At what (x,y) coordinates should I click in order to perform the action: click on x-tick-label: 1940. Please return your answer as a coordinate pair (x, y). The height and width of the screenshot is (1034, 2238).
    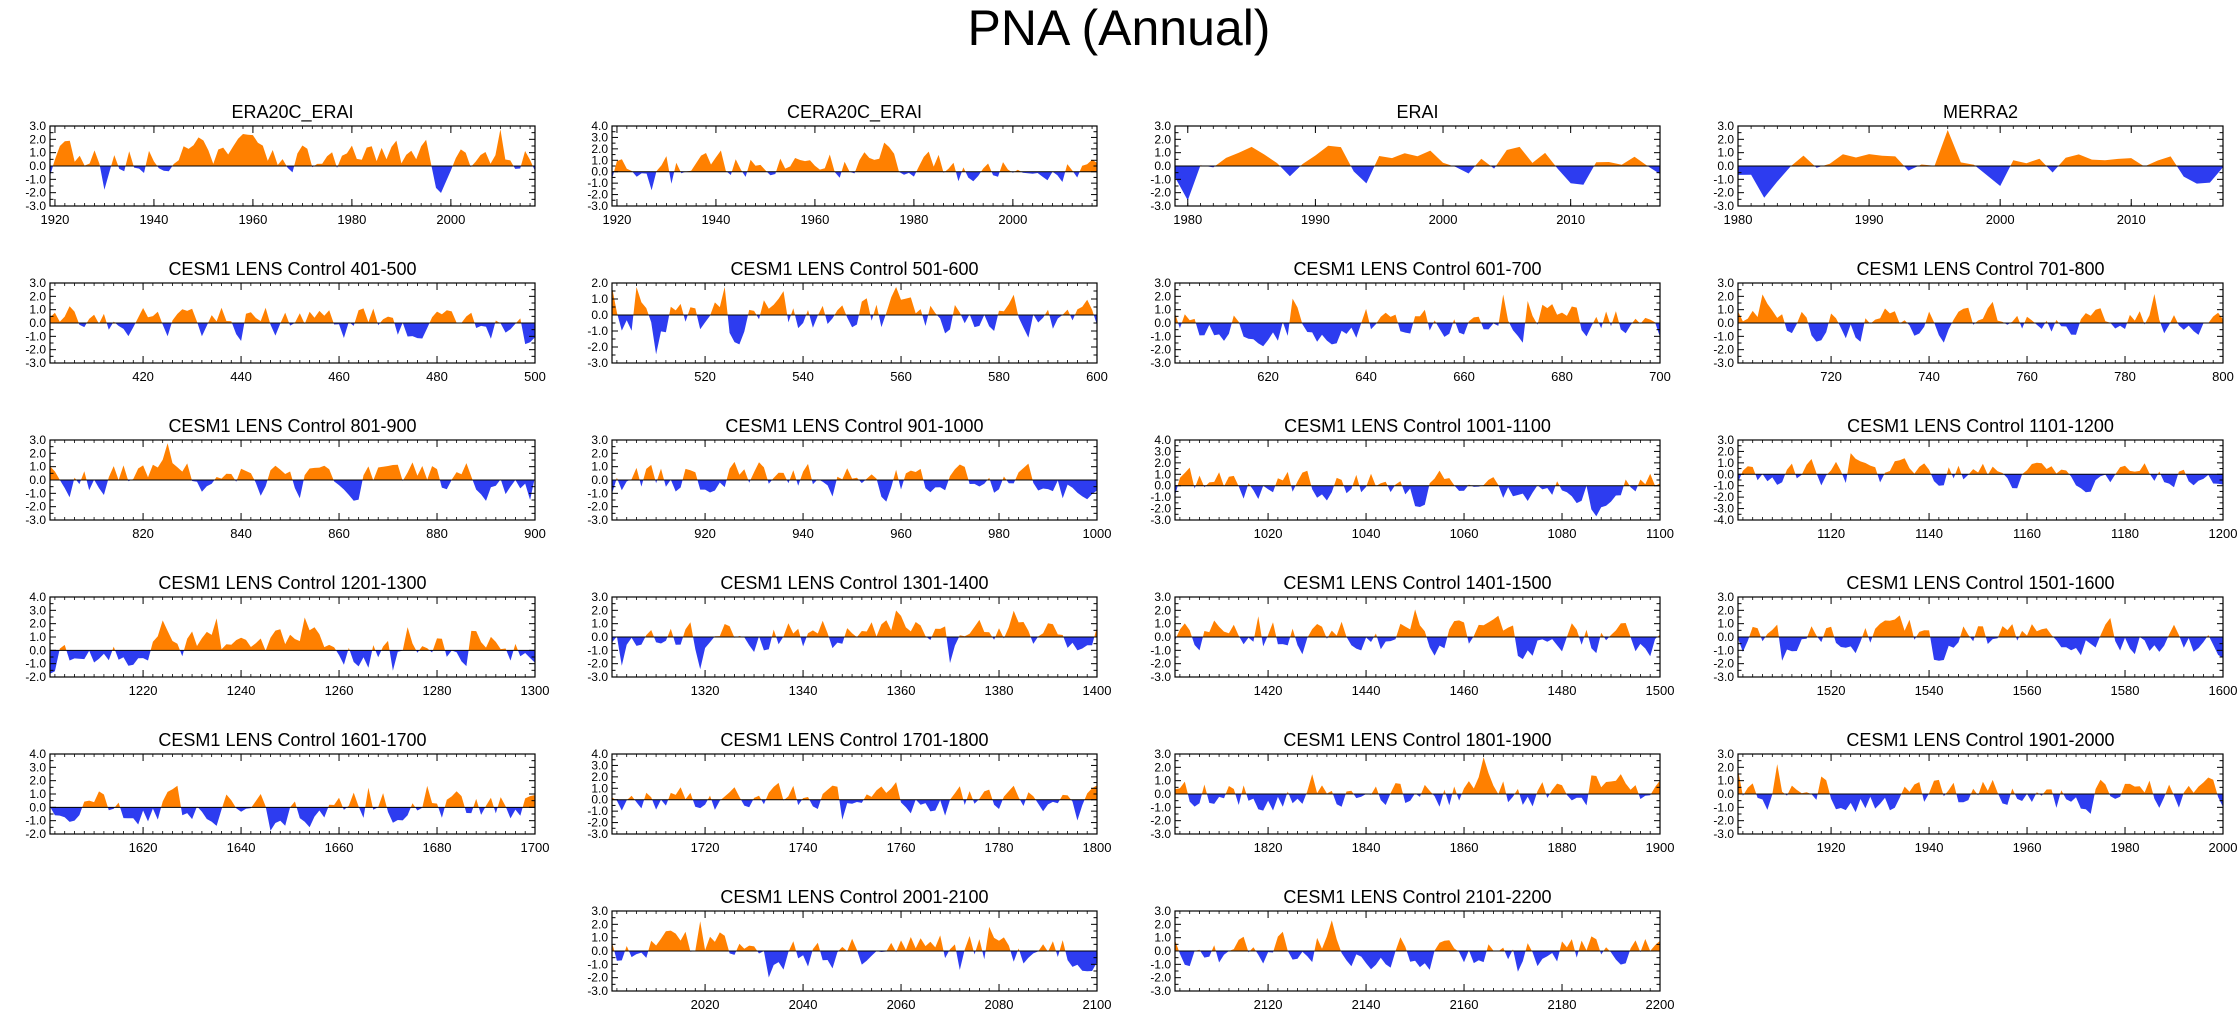
    Looking at the image, I should click on (715, 219).